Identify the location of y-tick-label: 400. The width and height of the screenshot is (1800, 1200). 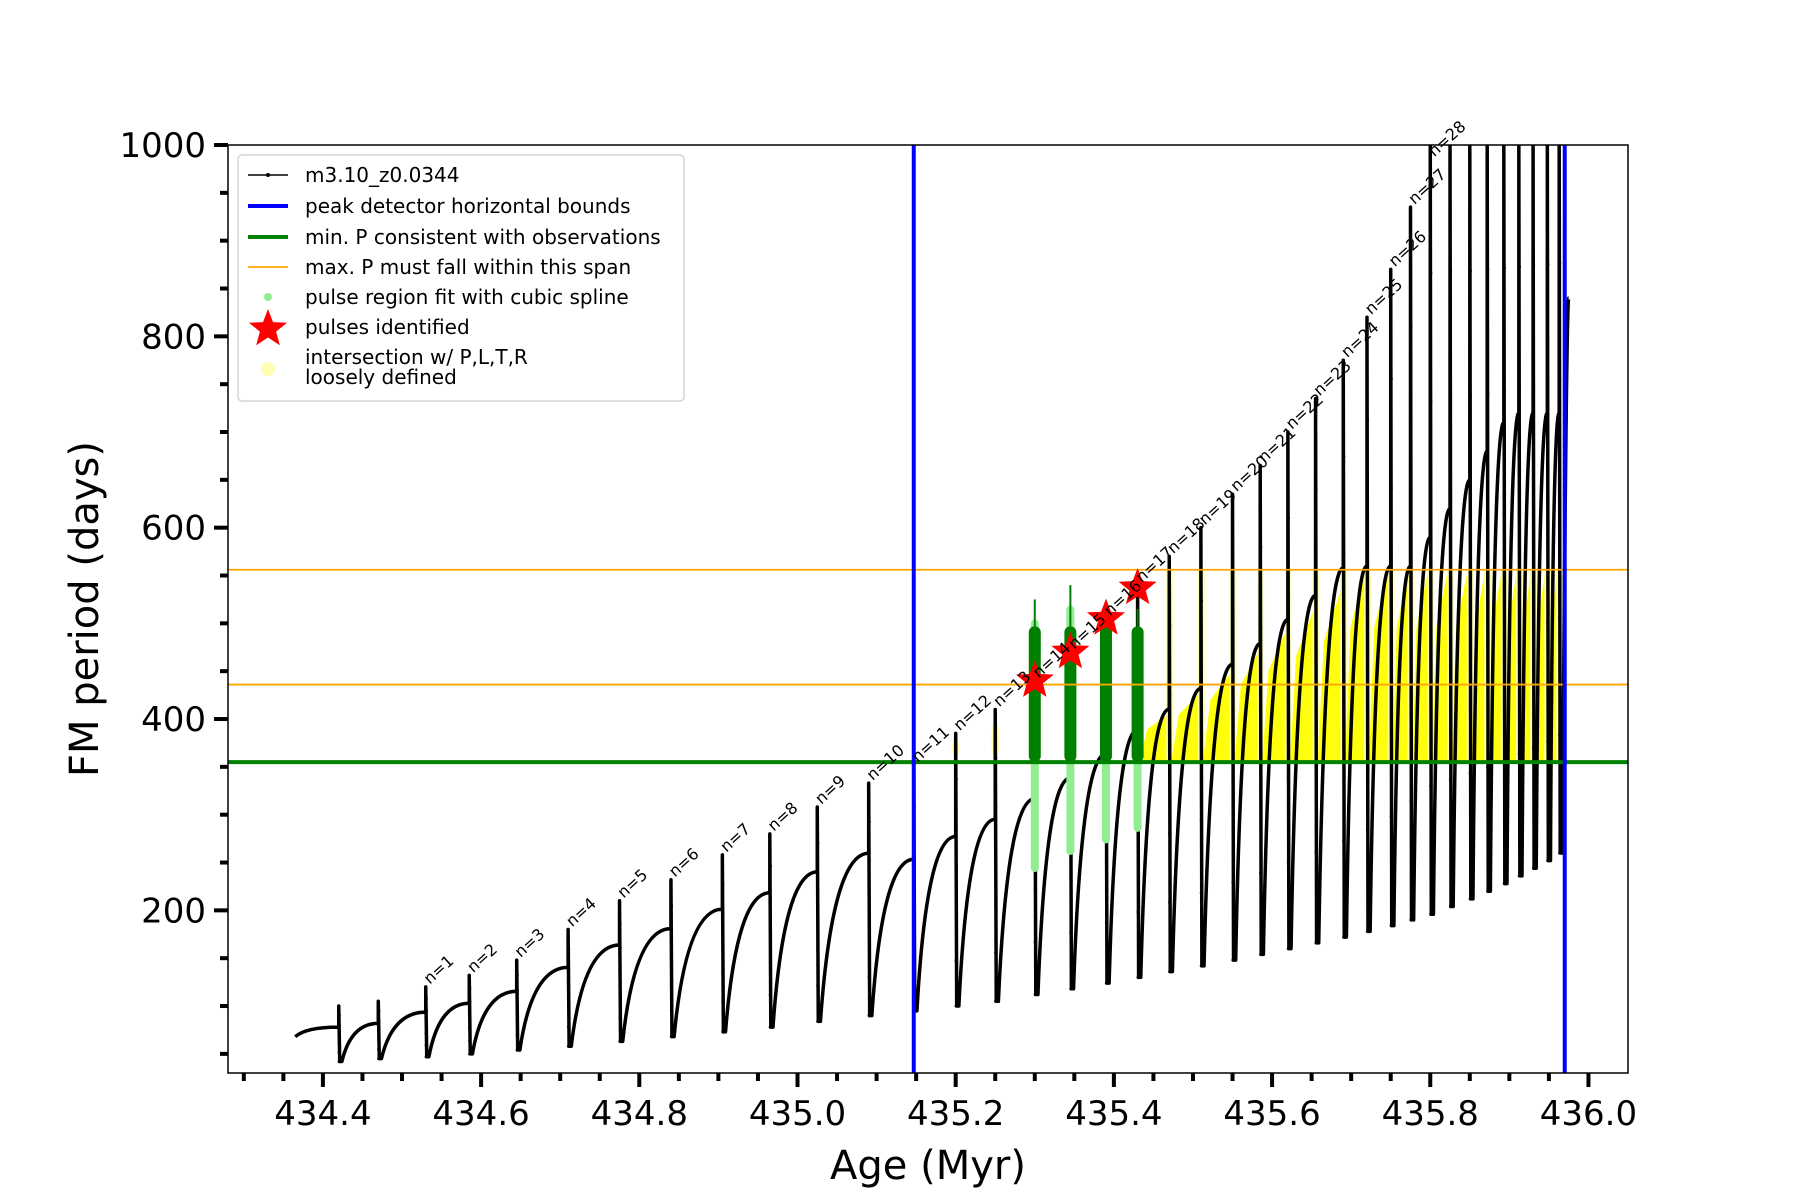
(173, 720).